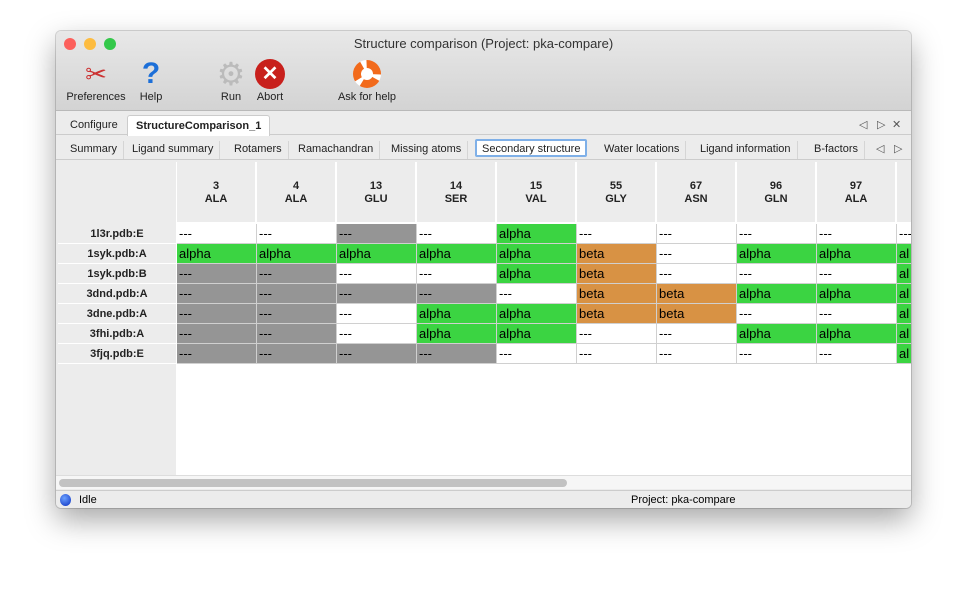 Image resolution: width=967 pixels, height=589 pixels. I want to click on column-header, so click(904, 193).